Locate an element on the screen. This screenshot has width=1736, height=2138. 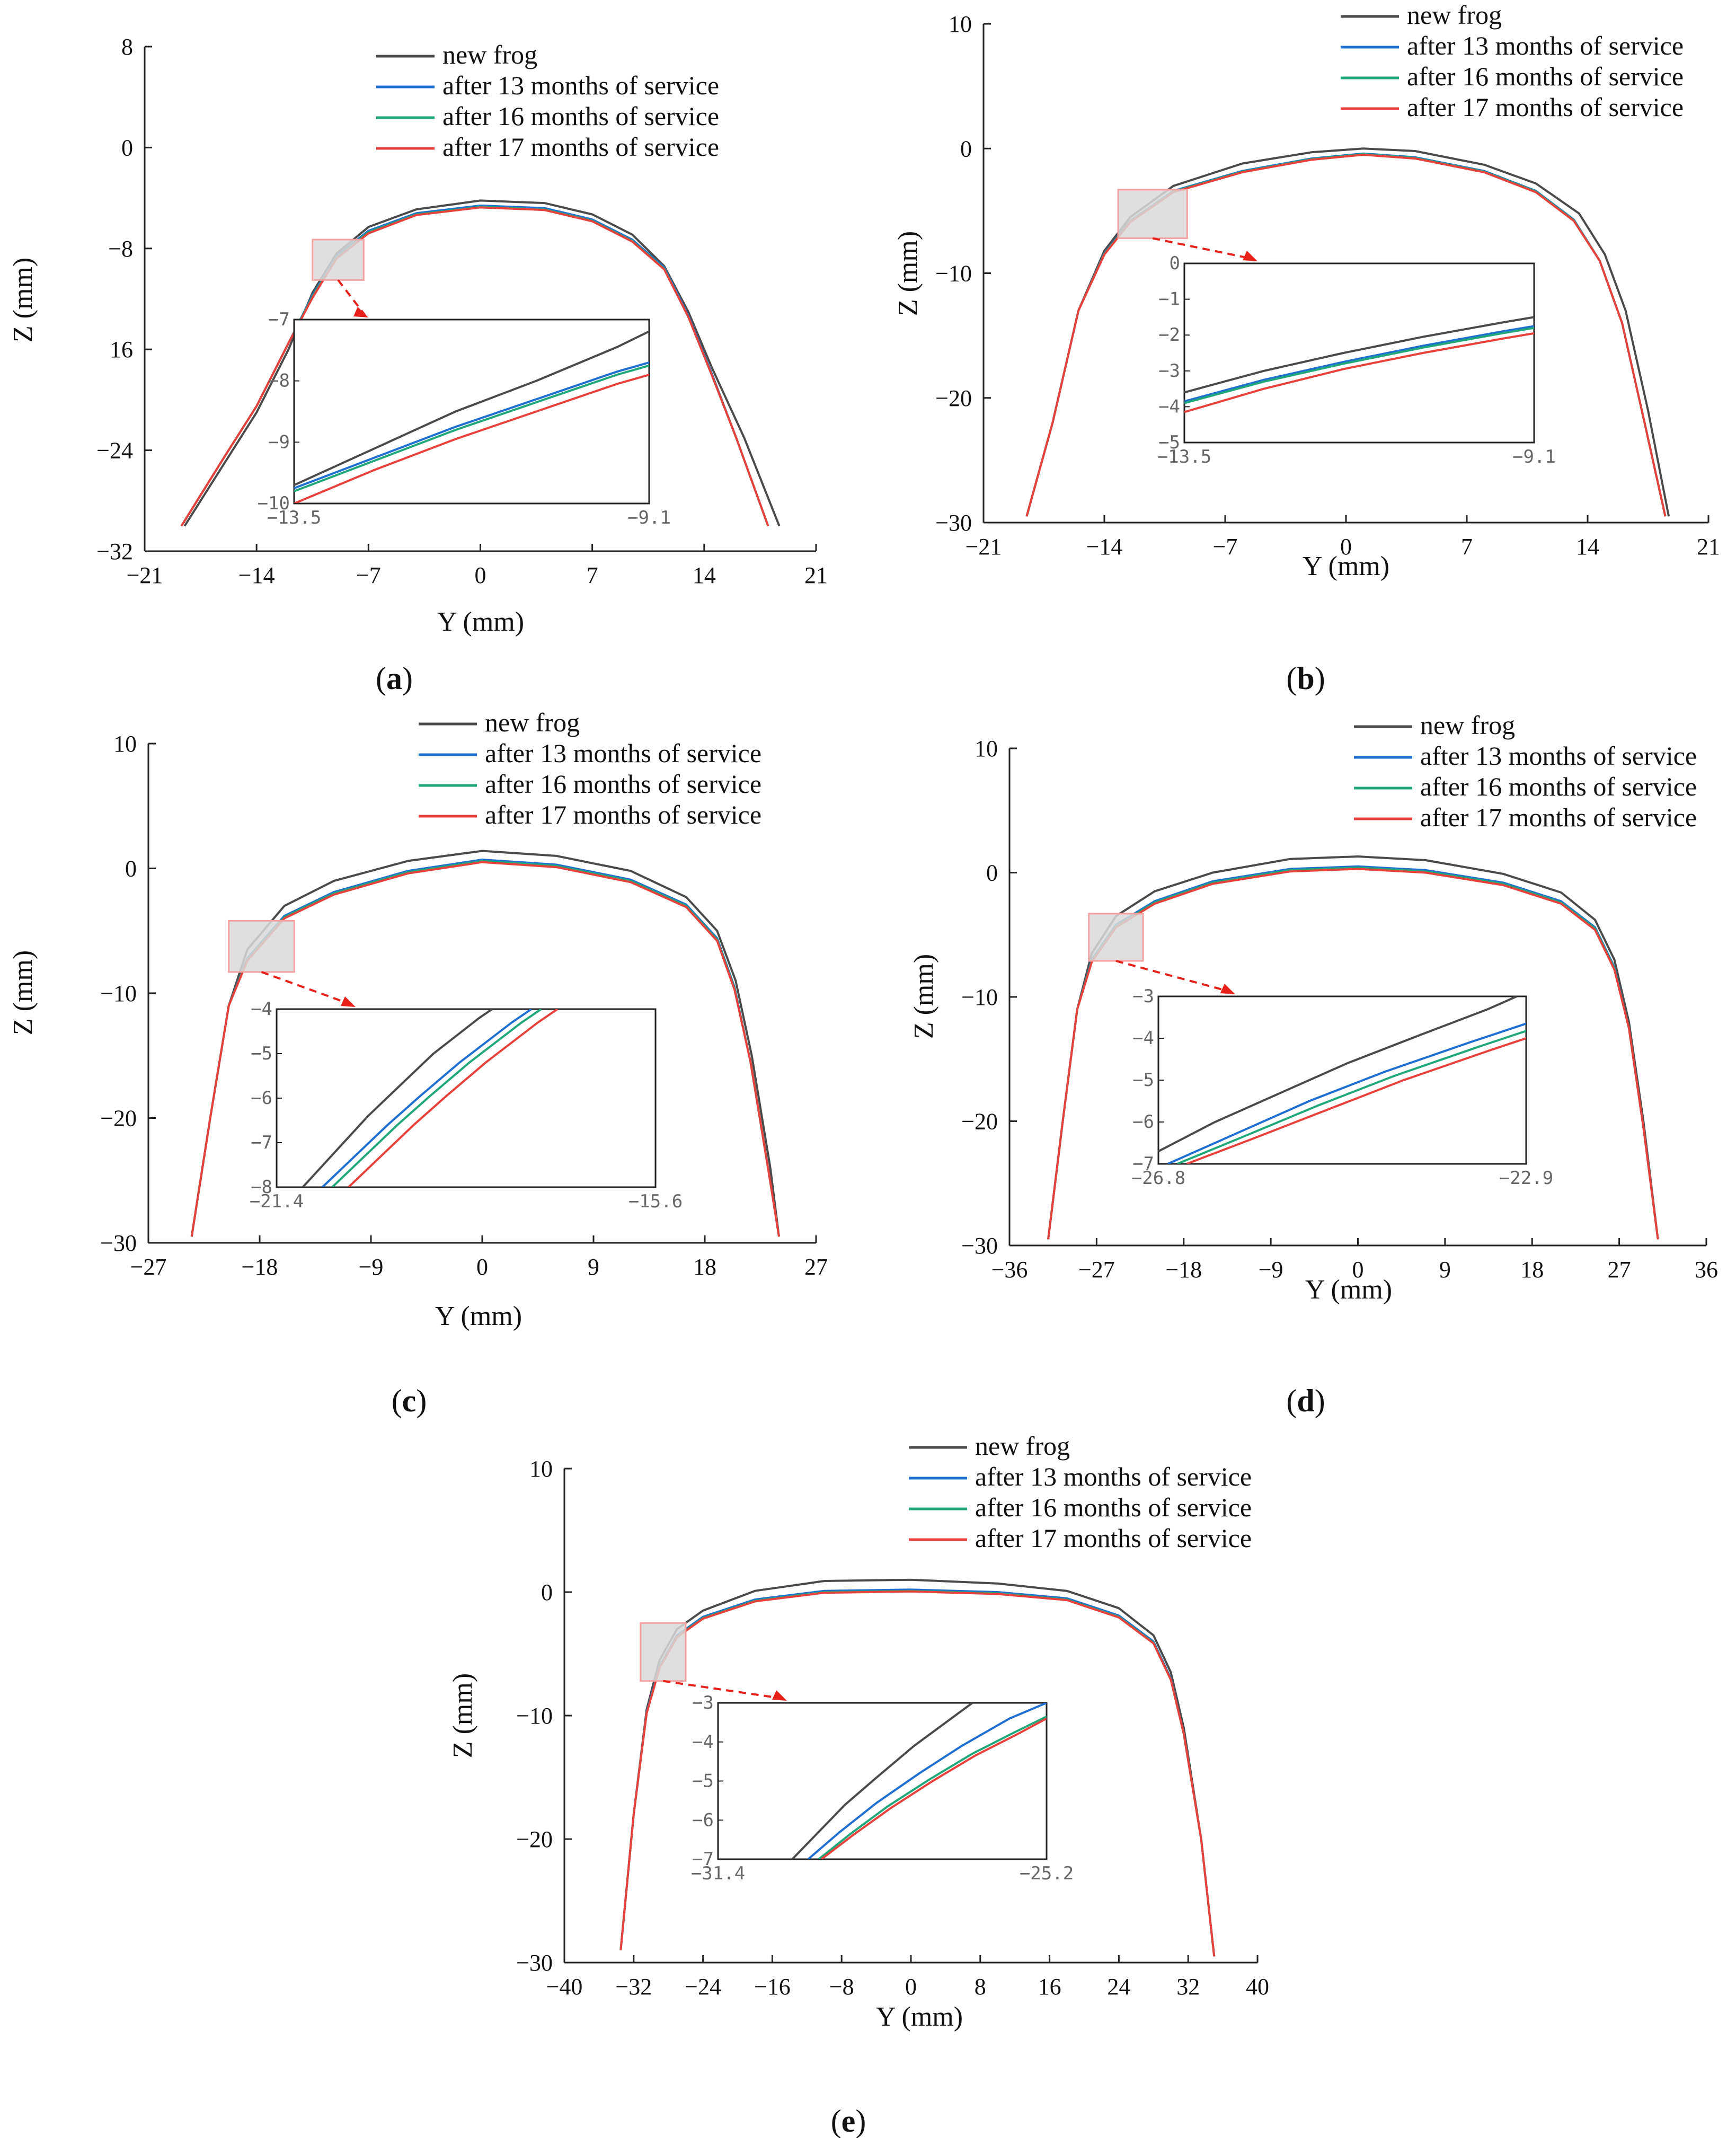
x-tick-label: −40 is located at coordinates (564, 1987).